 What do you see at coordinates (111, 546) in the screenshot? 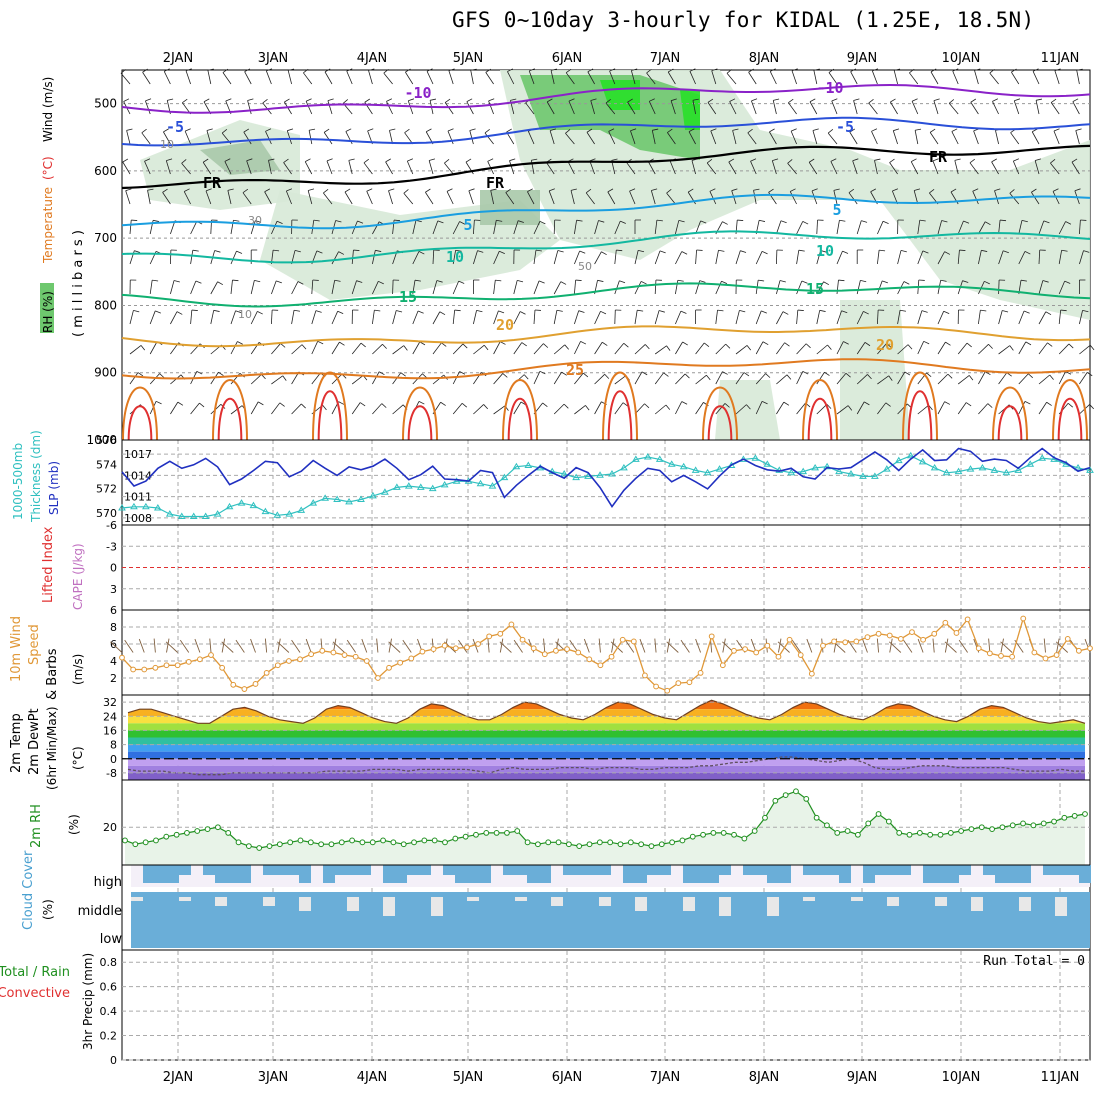
I see `li-tick-label: -3` at bounding box center [111, 546].